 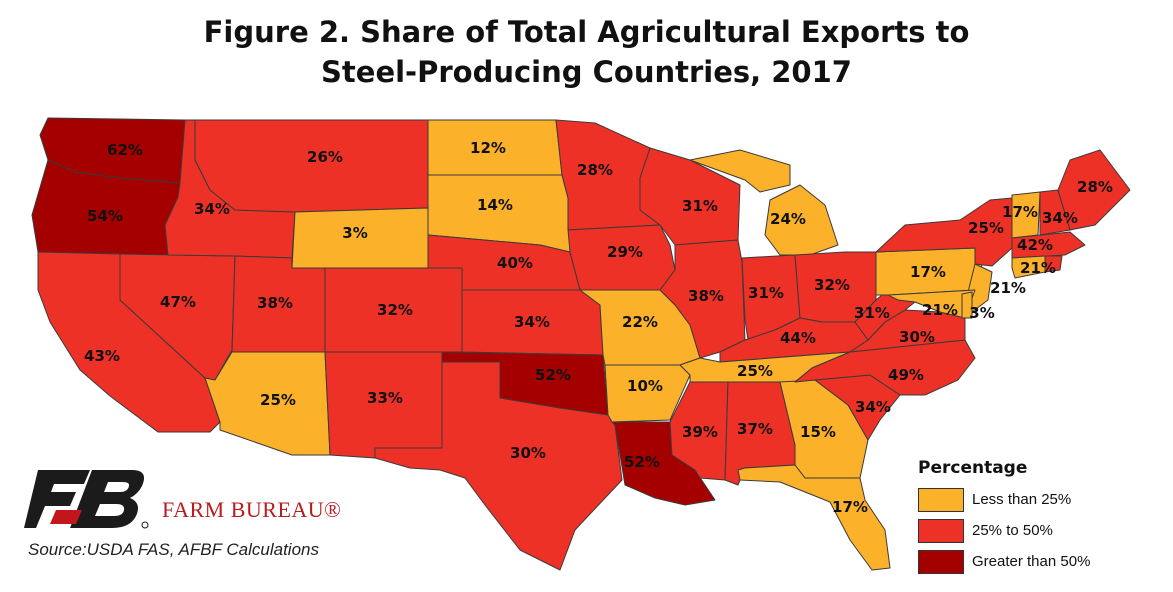 What do you see at coordinates (354, 233) in the screenshot?
I see `state-value-WY: 3%` at bounding box center [354, 233].